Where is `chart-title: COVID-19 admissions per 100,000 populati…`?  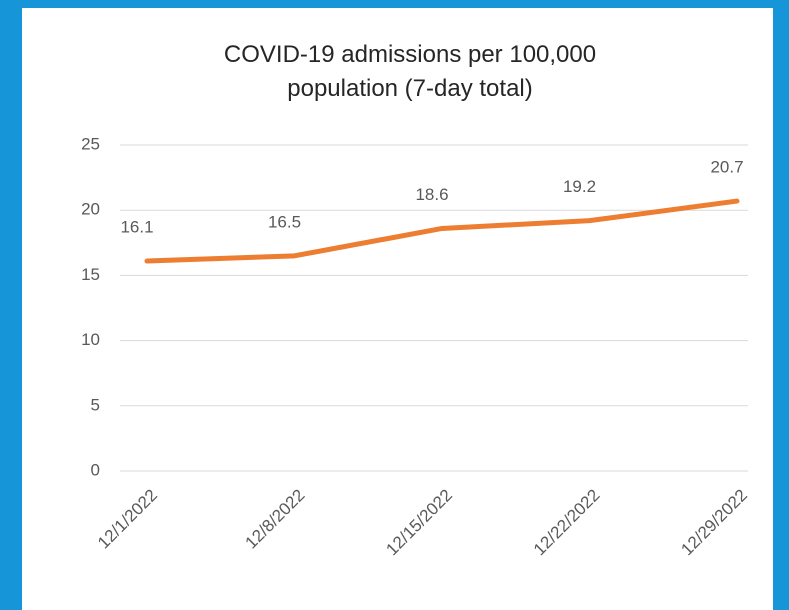 chart-title: COVID-19 admissions per 100,000 populati… is located at coordinates (410, 71).